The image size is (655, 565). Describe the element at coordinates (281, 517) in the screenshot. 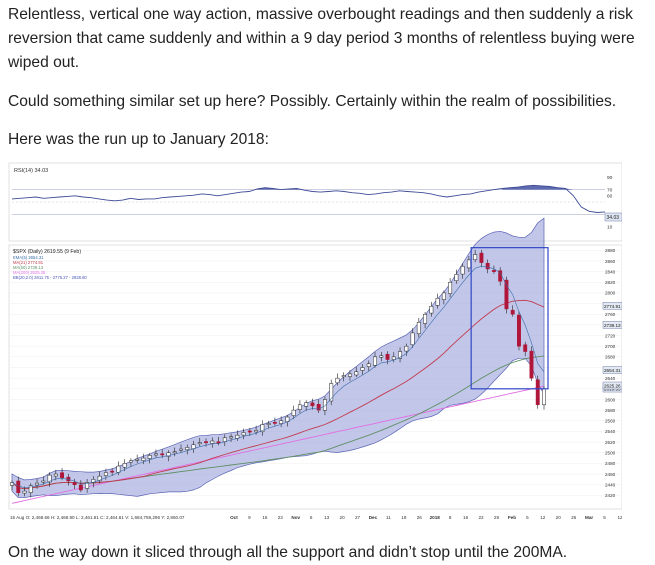

I see `x-tick-label: 23` at that location.